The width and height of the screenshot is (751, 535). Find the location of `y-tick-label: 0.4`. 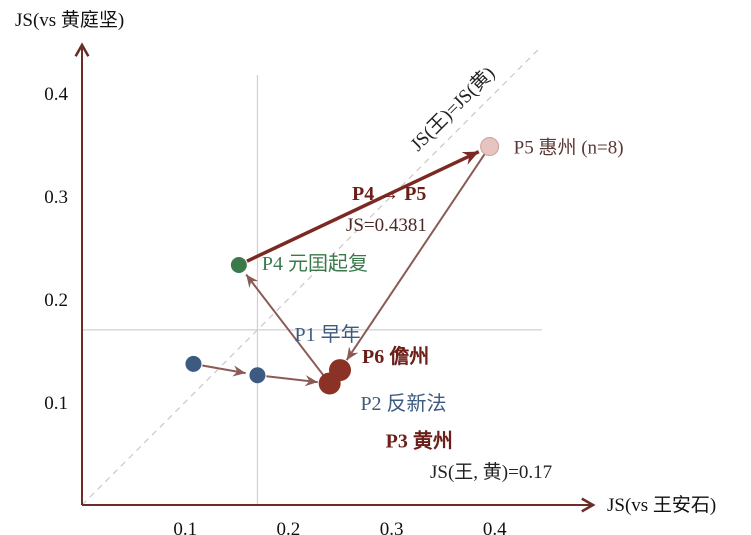

y-tick-label: 0.4 is located at coordinates (56, 94).